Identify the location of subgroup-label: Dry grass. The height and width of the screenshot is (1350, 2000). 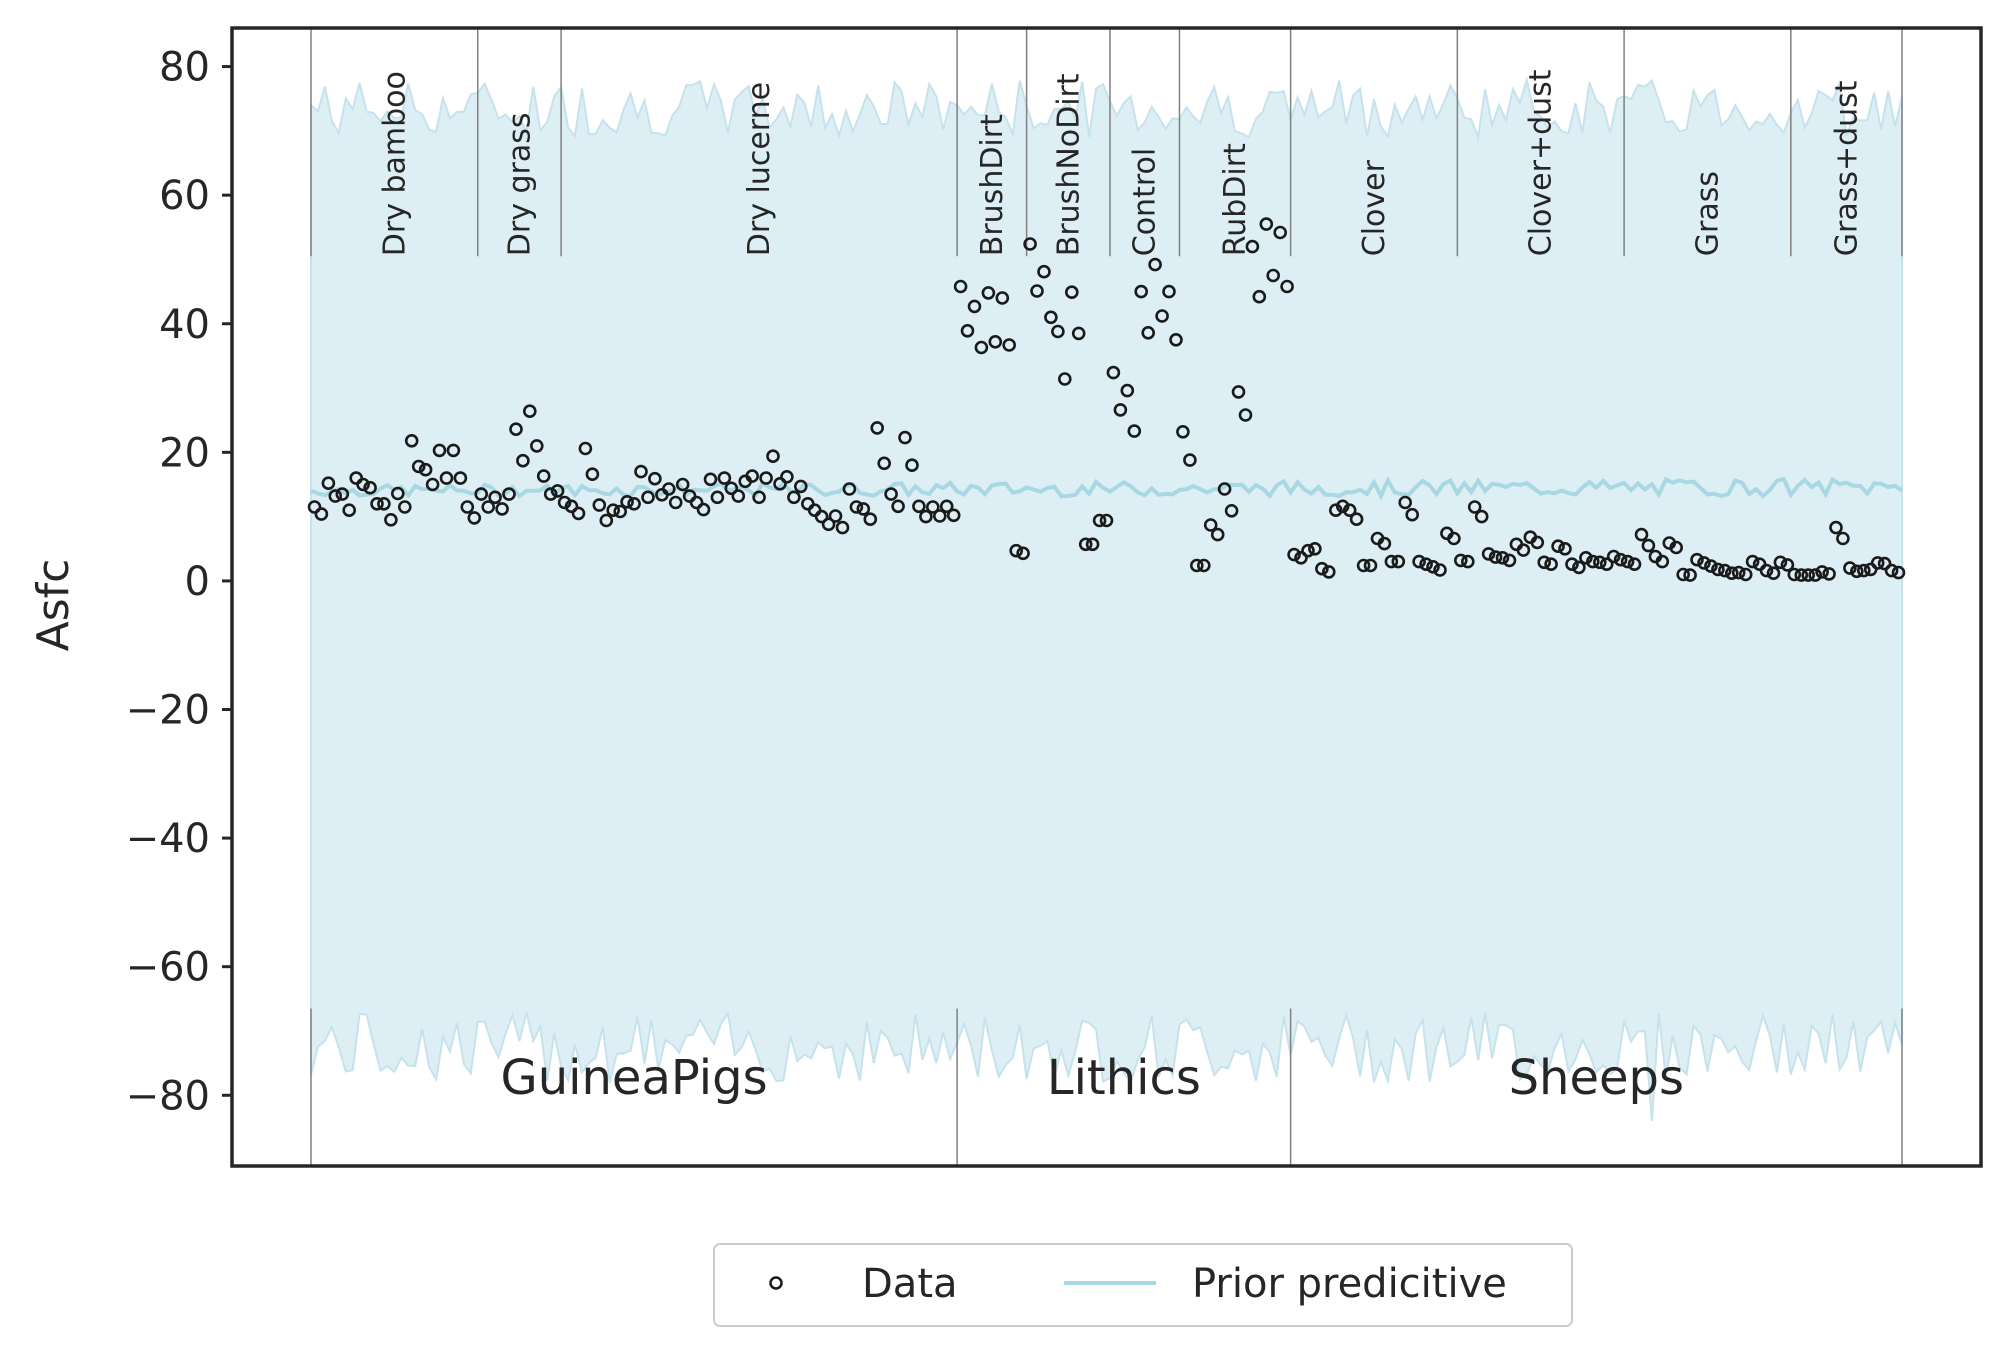
(519, 184).